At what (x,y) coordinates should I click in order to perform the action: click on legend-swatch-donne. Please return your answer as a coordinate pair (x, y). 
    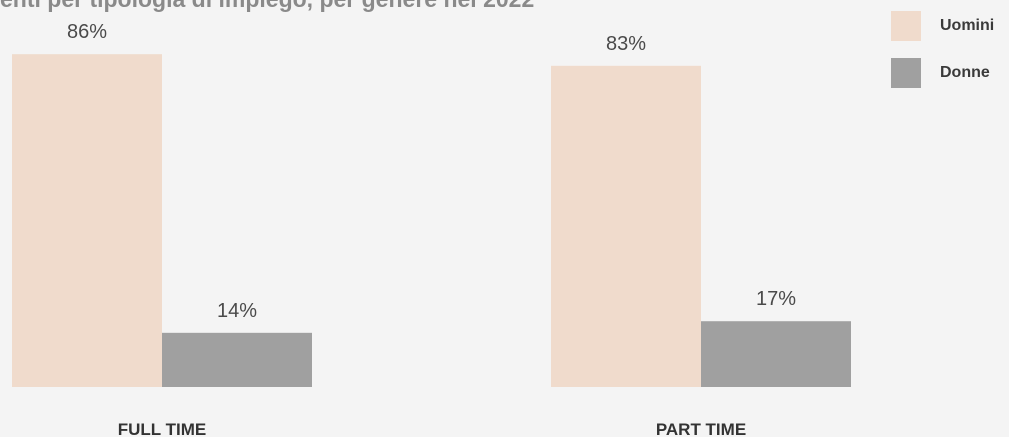
    Looking at the image, I should click on (906, 73).